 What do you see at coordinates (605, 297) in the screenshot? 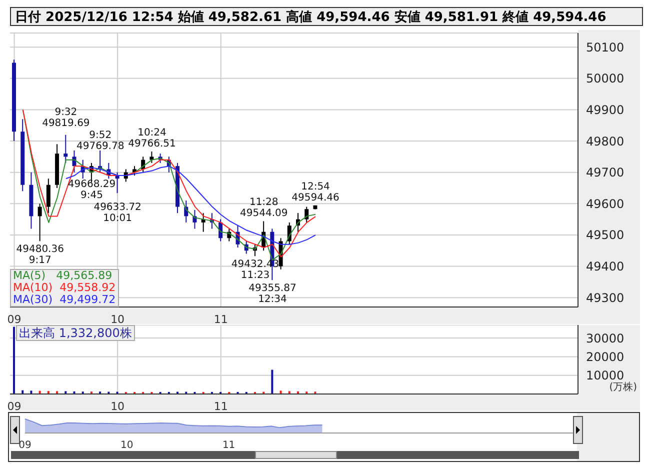
I see `y-tick-label: 49300` at bounding box center [605, 297].